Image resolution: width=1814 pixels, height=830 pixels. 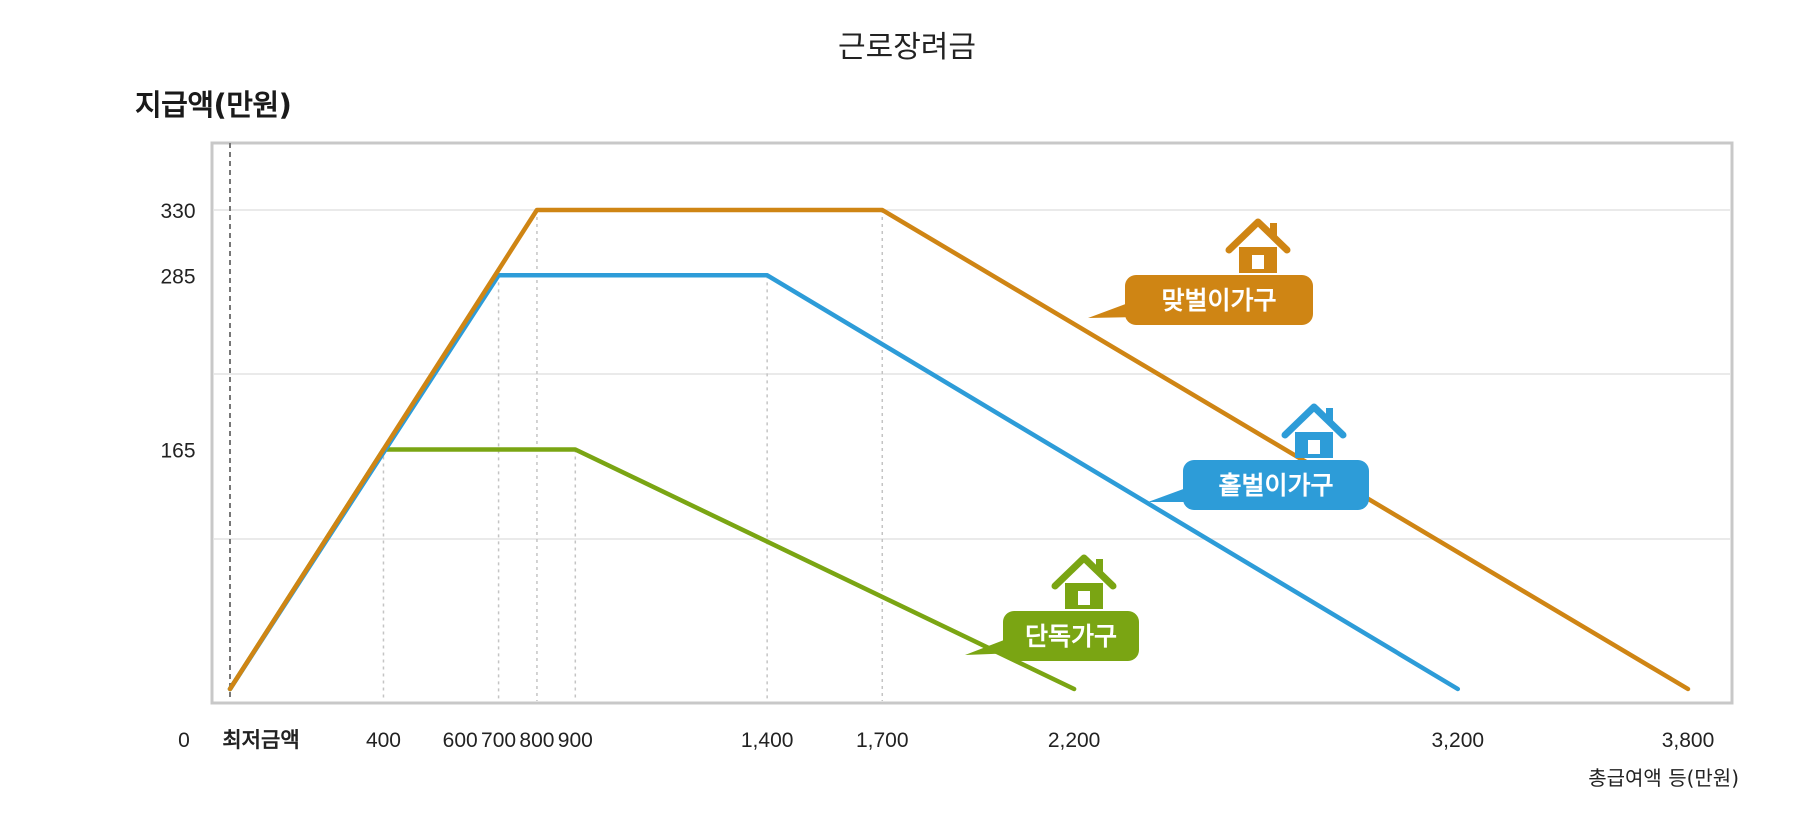 I want to click on chart-title: 근로장려금, so click(x=907, y=47).